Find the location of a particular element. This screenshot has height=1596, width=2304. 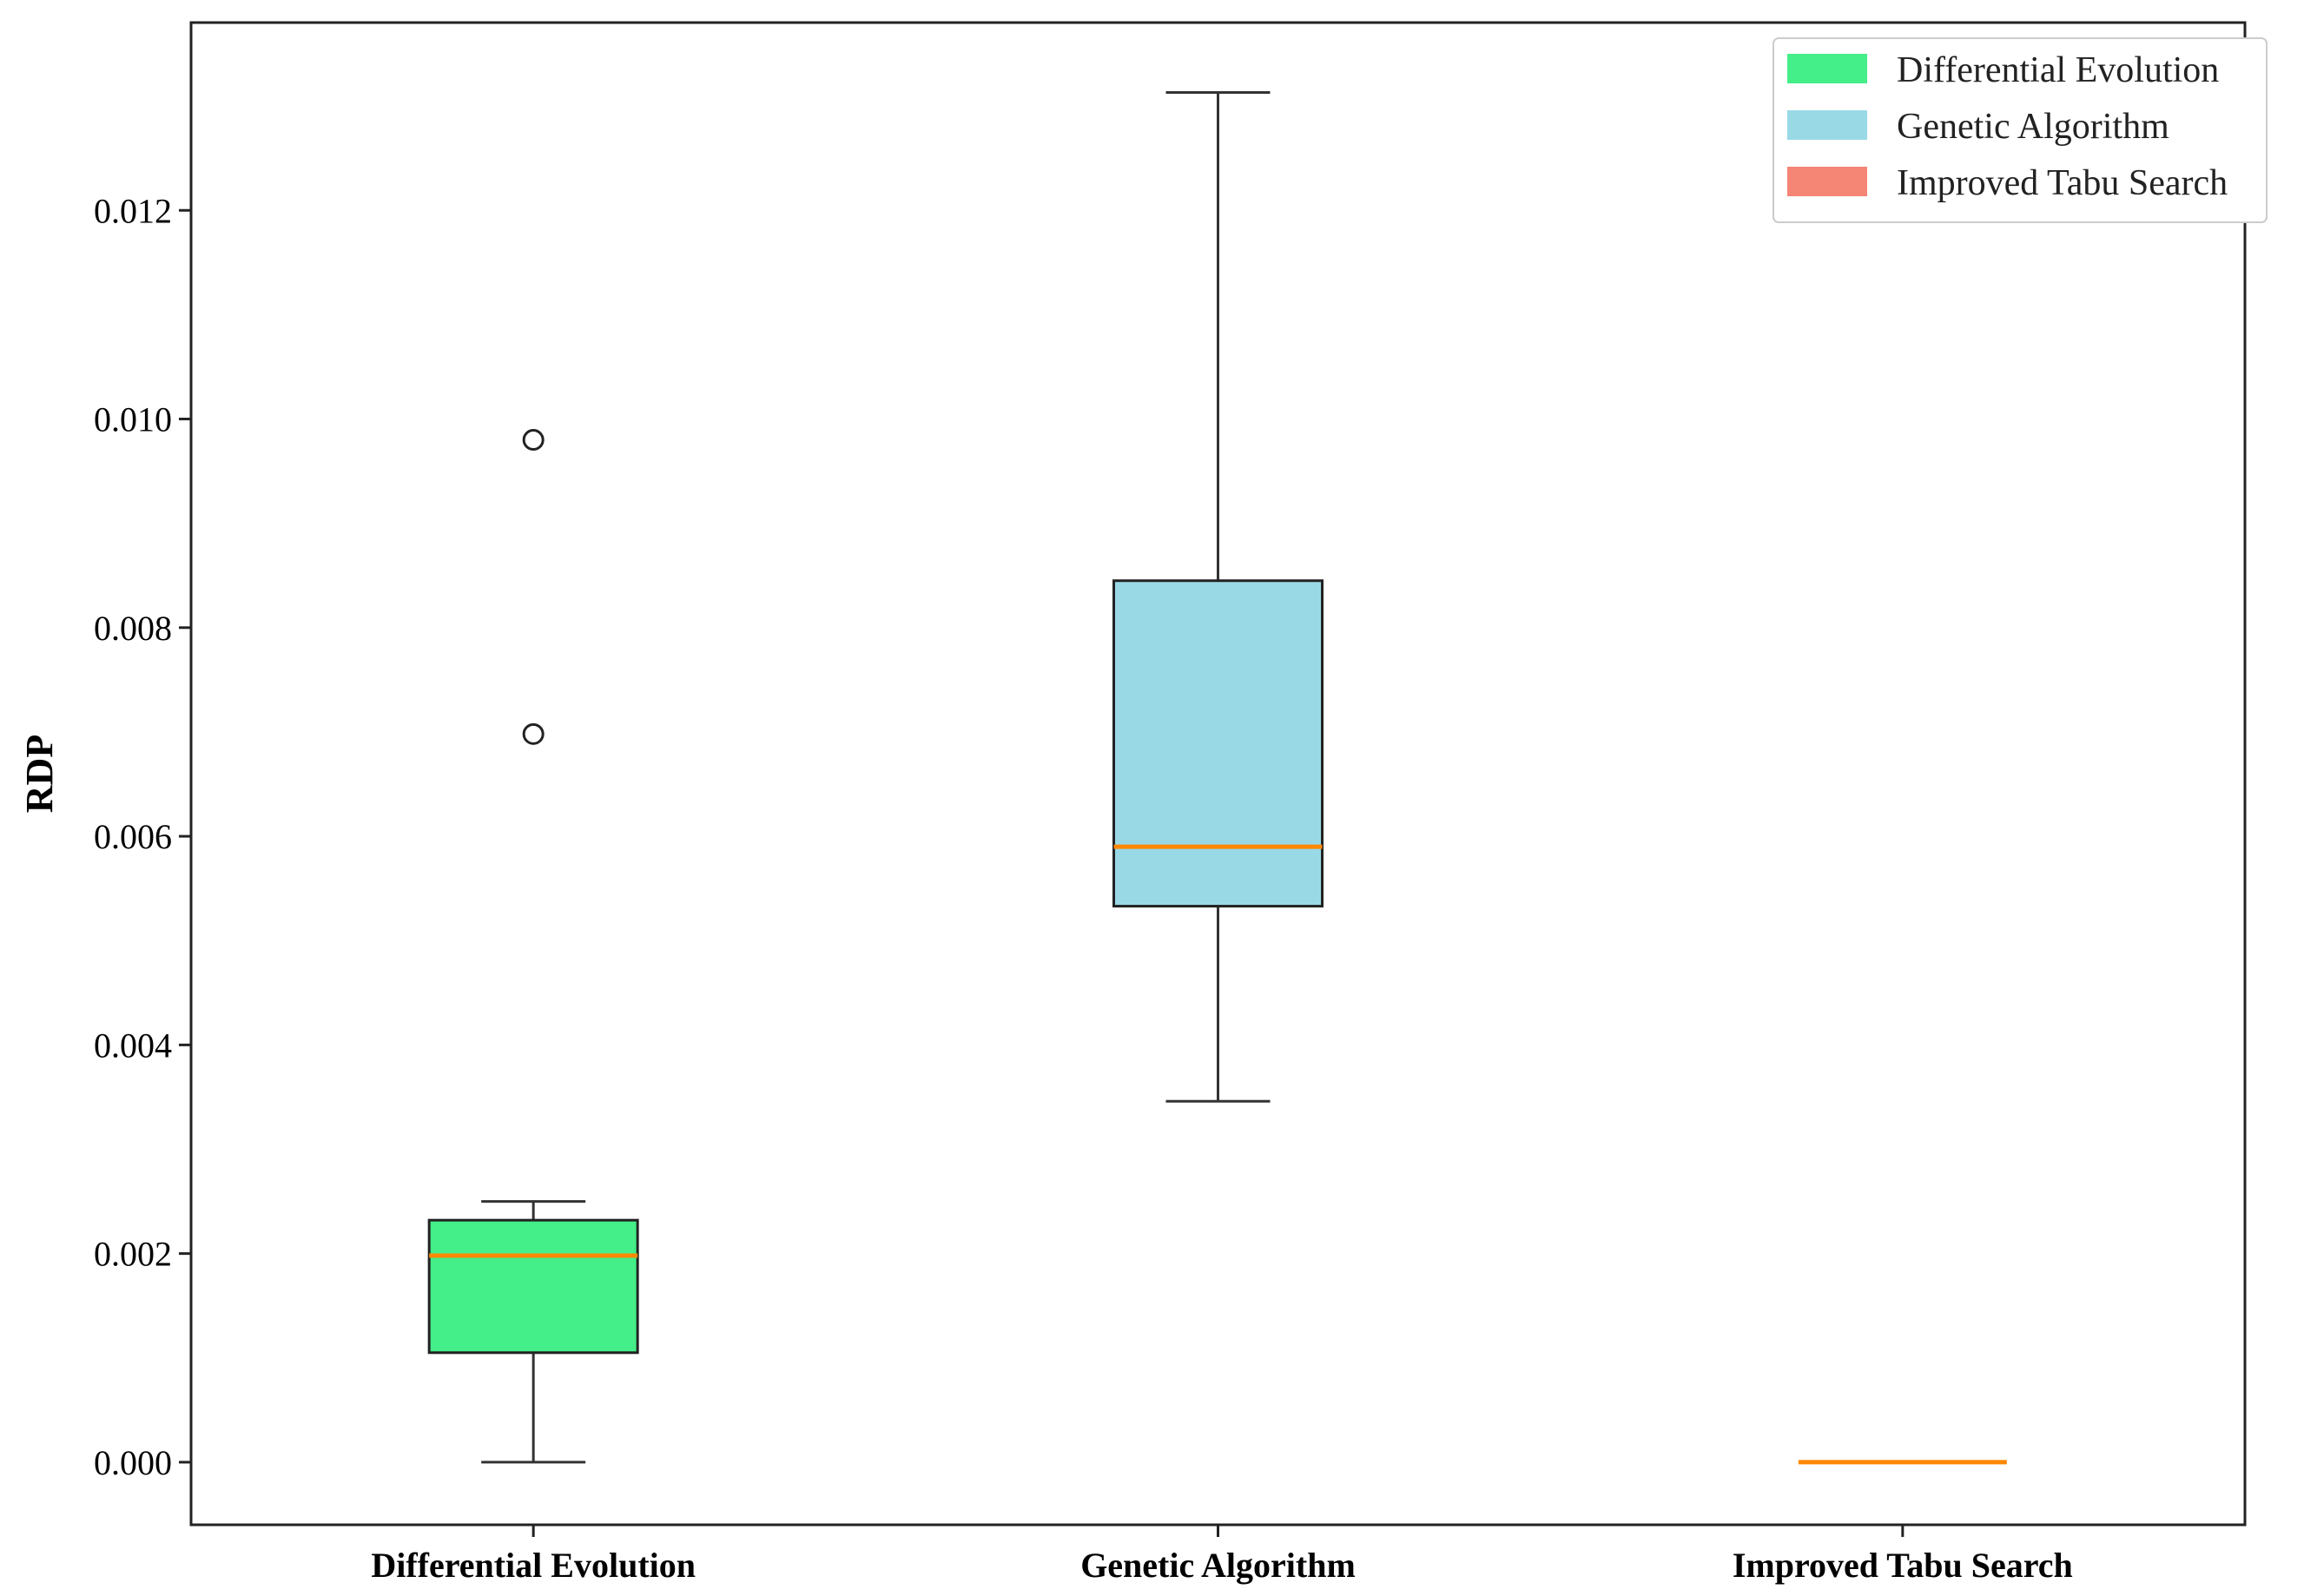

legend-label: Differential Evolution is located at coordinates (2058, 70).